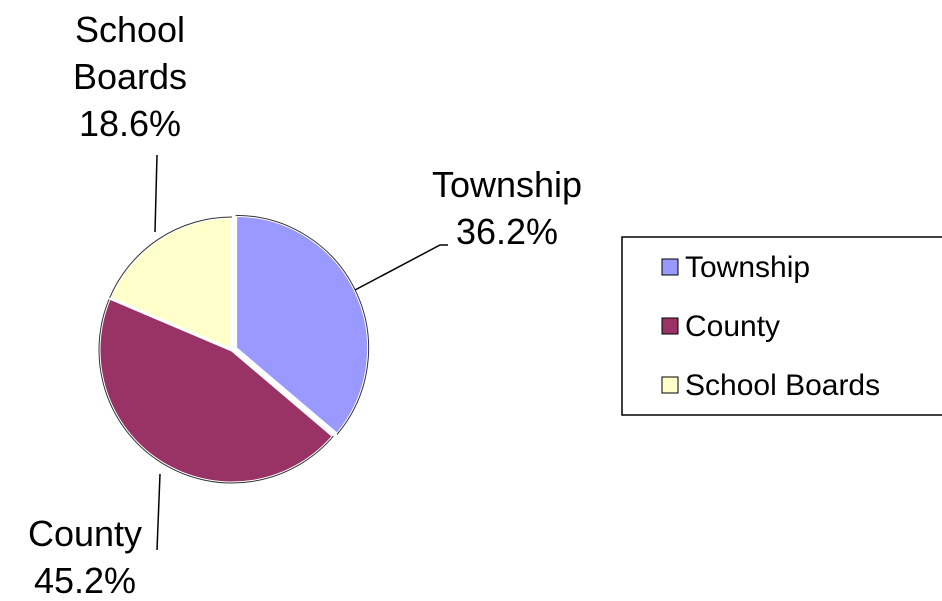 The image size is (942, 601). I want to click on category-label: County, so click(85, 533).